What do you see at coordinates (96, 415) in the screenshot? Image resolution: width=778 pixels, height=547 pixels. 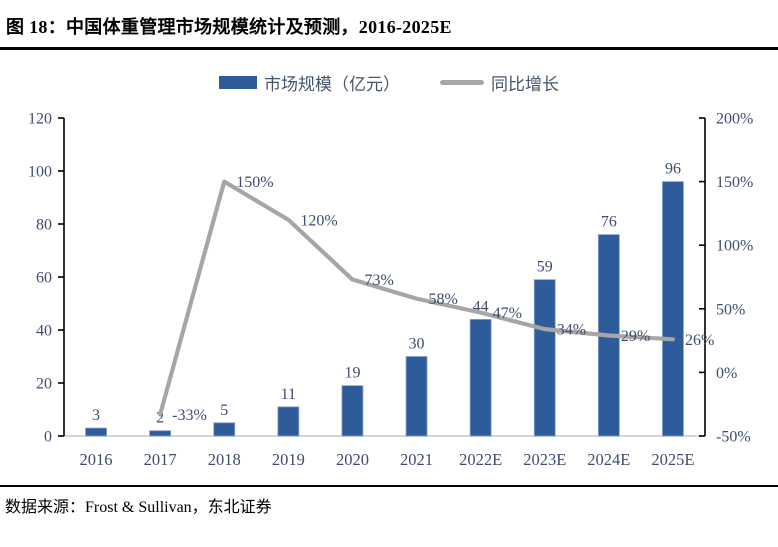 I see `bar-value-label: 3` at bounding box center [96, 415].